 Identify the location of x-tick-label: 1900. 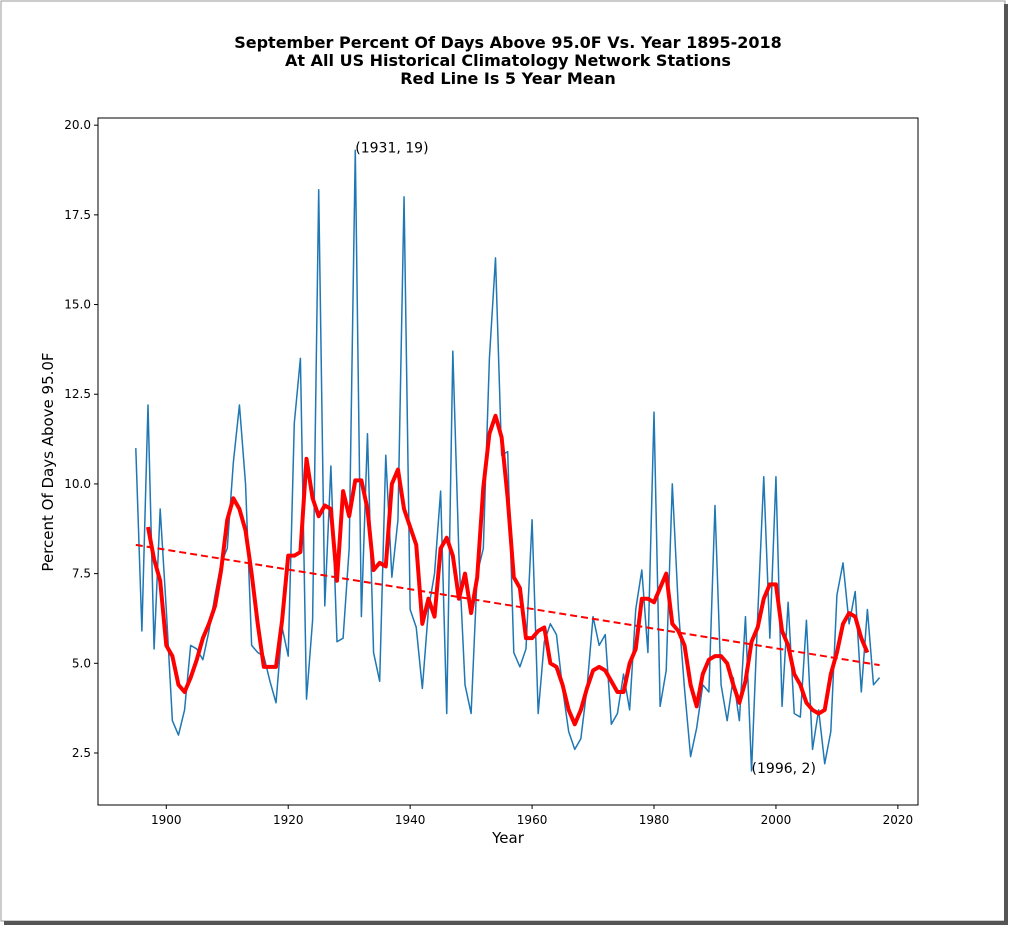
(166, 820).